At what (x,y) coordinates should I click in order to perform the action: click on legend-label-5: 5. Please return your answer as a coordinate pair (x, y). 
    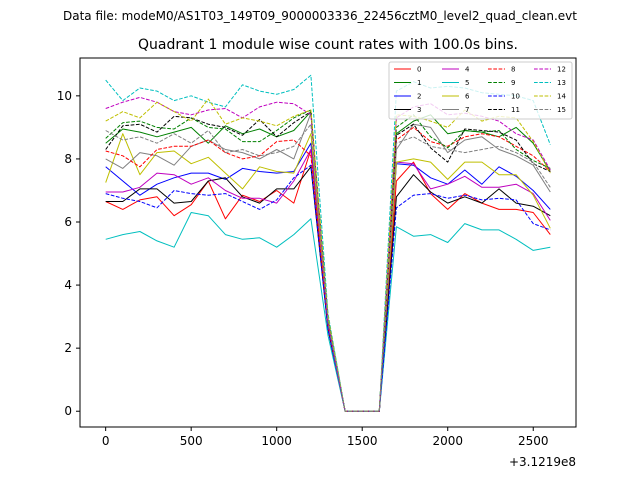
    Looking at the image, I should click on (467, 83).